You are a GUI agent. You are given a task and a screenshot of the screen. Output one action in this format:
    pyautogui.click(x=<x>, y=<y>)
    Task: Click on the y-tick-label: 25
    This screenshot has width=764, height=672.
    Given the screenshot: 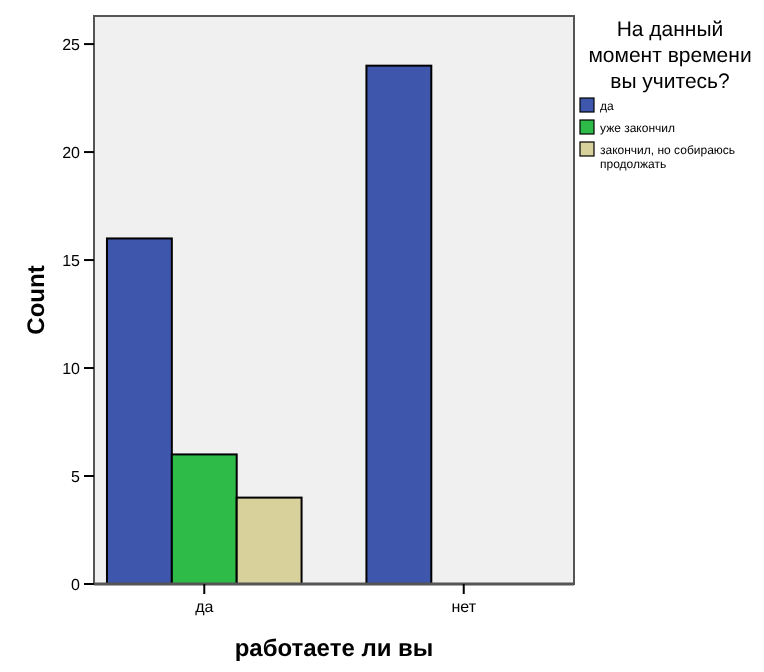 What is the action you would take?
    pyautogui.click(x=72, y=44)
    